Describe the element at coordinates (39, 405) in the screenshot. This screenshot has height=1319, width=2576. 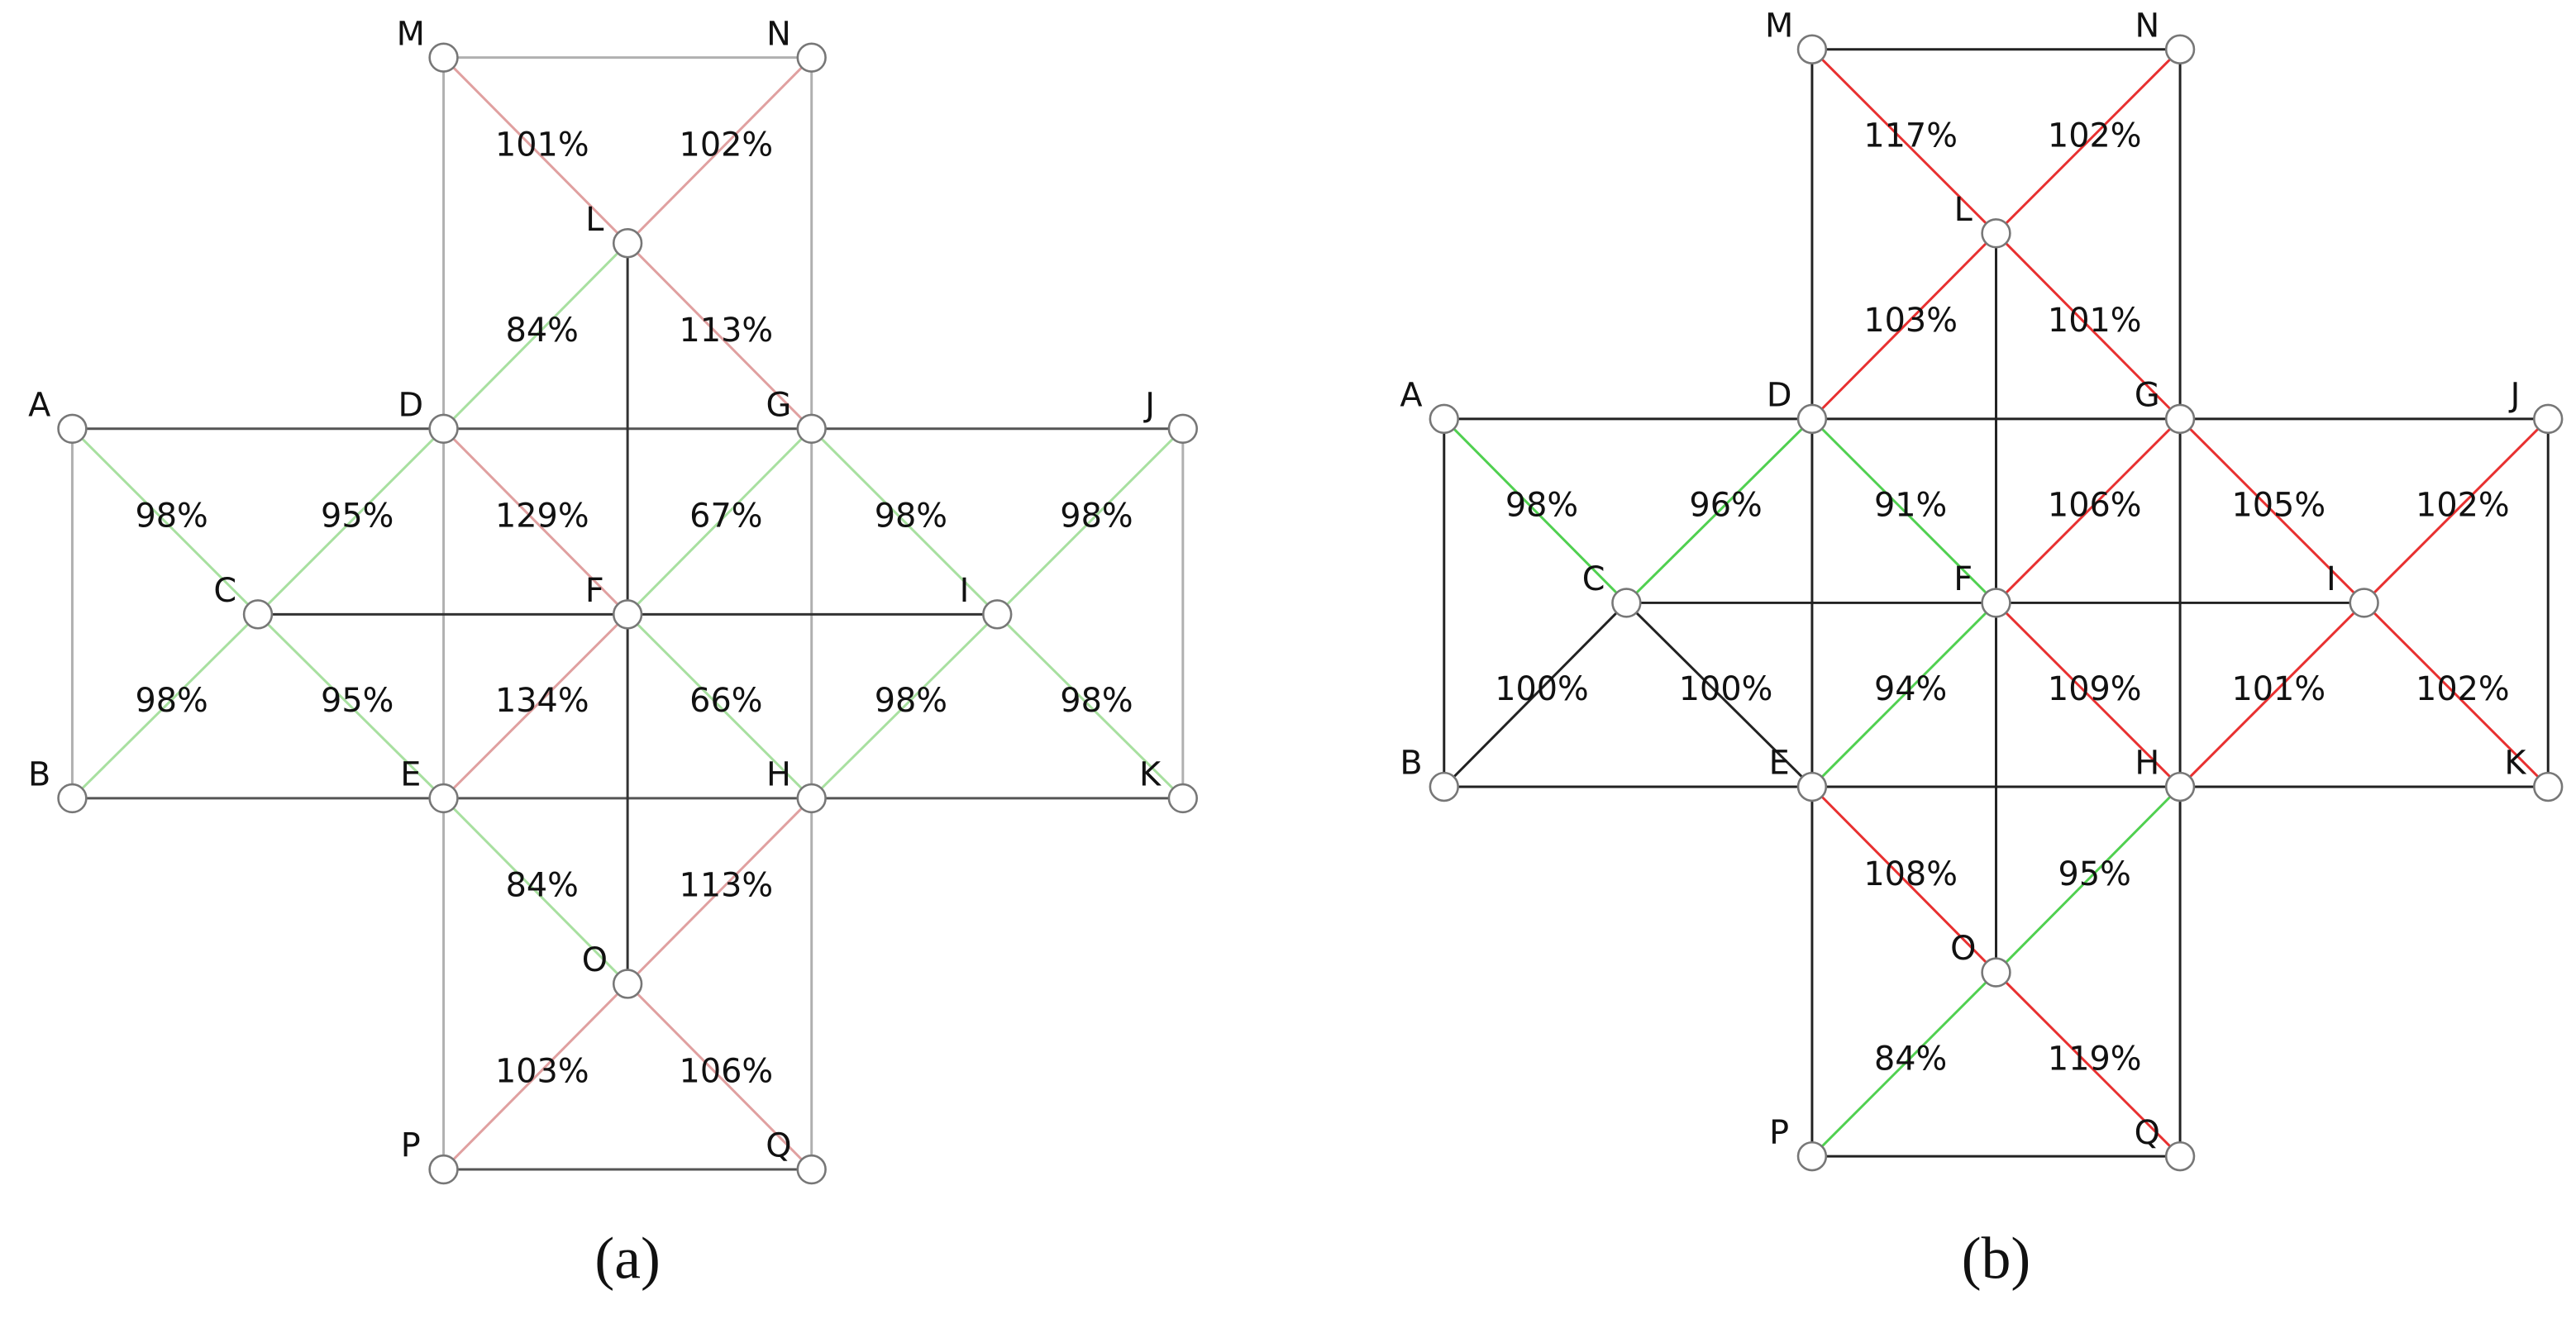
I see `node-label: A` at that location.